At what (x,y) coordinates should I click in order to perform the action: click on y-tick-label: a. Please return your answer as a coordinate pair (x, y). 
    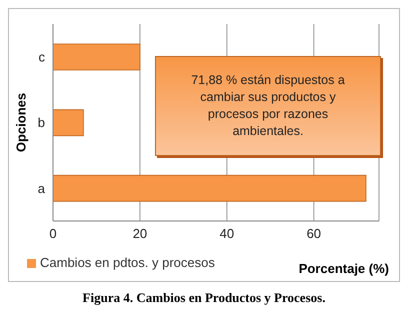
    Looking at the image, I should click on (42, 188).